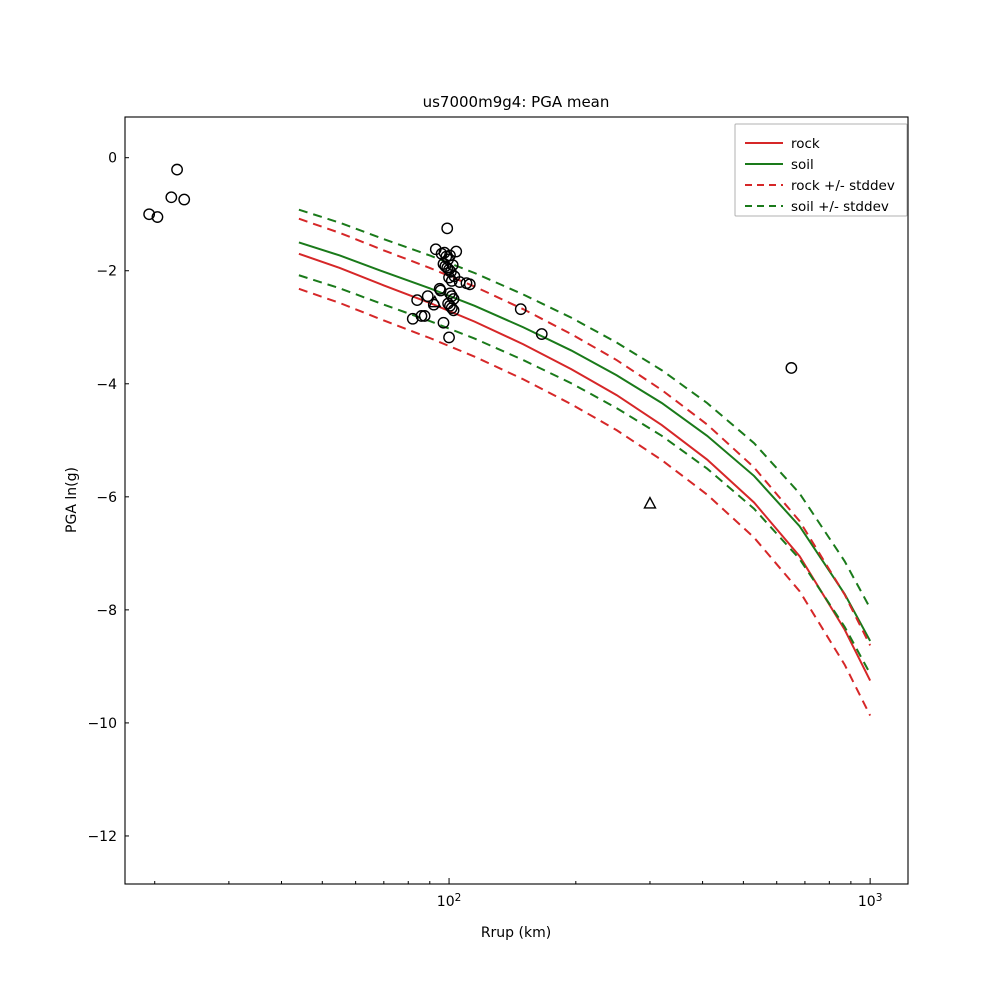  Describe the element at coordinates (805, 144) in the screenshot. I see `legend-label: rock` at that location.